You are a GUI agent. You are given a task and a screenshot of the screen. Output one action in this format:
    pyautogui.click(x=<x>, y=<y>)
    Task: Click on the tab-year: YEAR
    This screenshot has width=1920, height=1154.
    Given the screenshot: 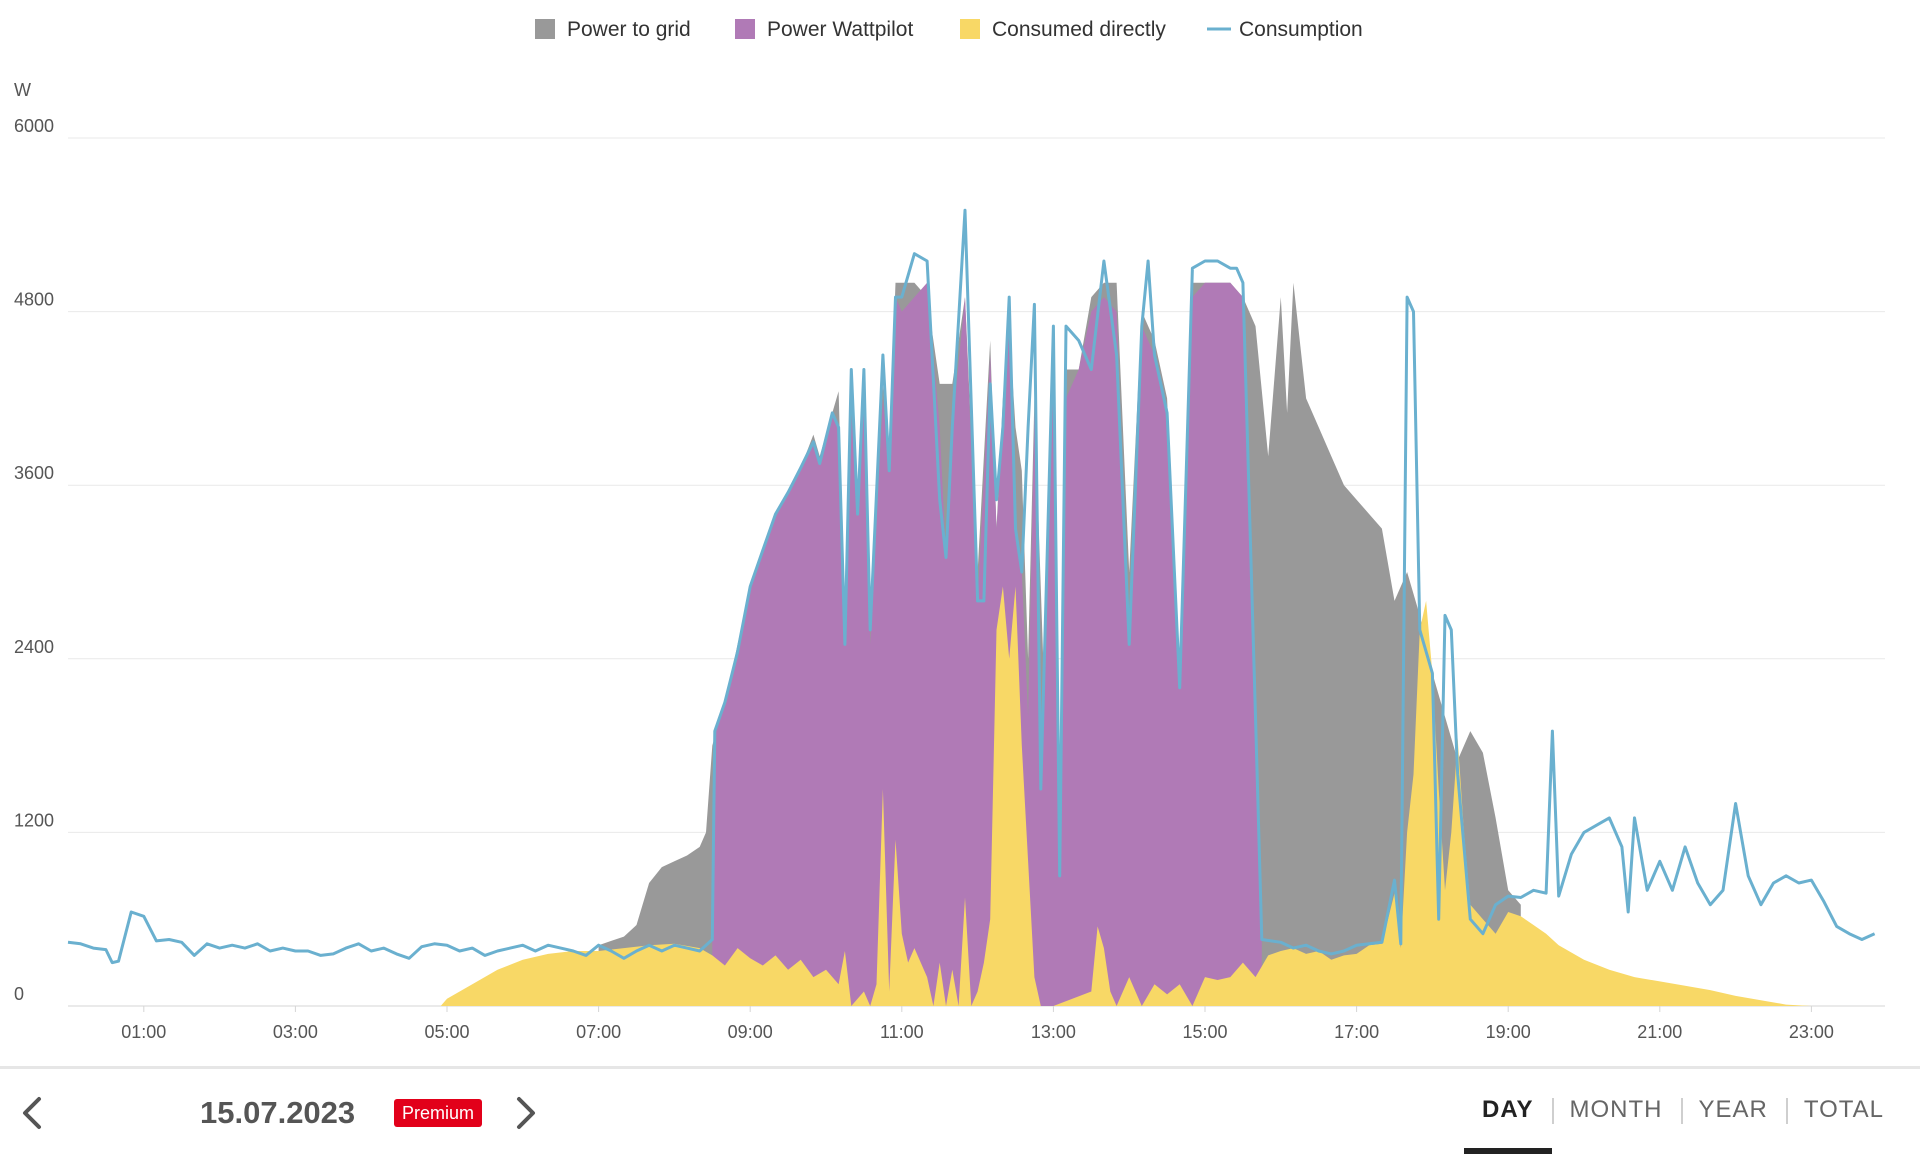 What is the action you would take?
    pyautogui.click(x=1733, y=1110)
    